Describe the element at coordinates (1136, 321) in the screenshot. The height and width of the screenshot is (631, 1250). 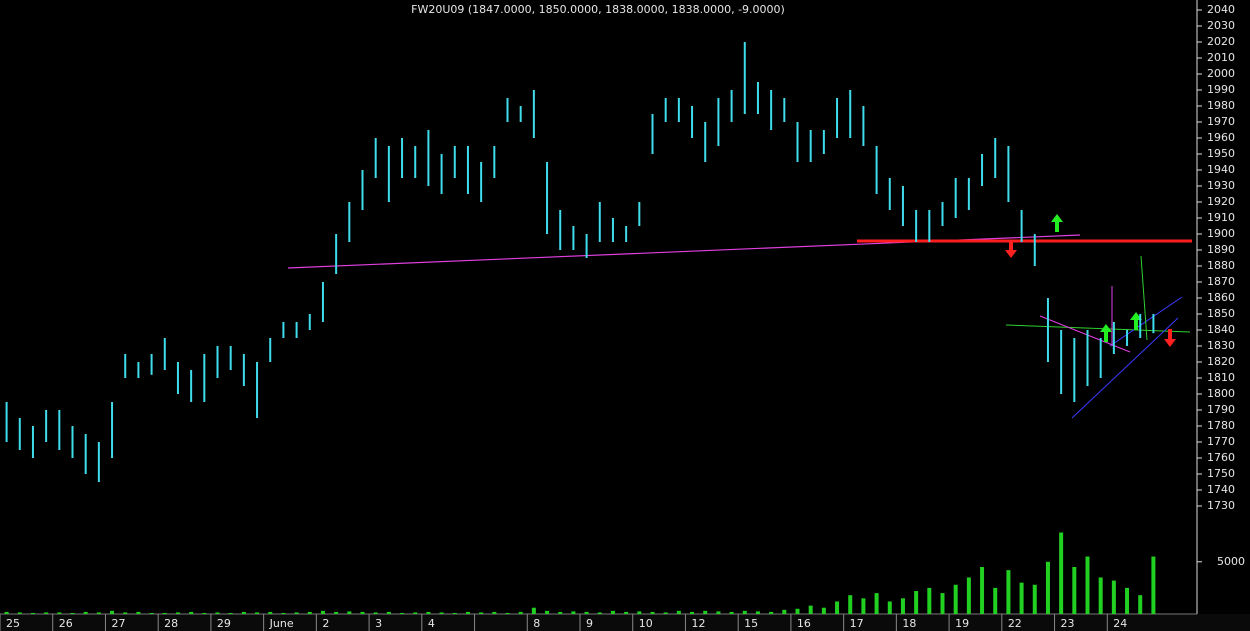
I see `buy-arrow` at that location.